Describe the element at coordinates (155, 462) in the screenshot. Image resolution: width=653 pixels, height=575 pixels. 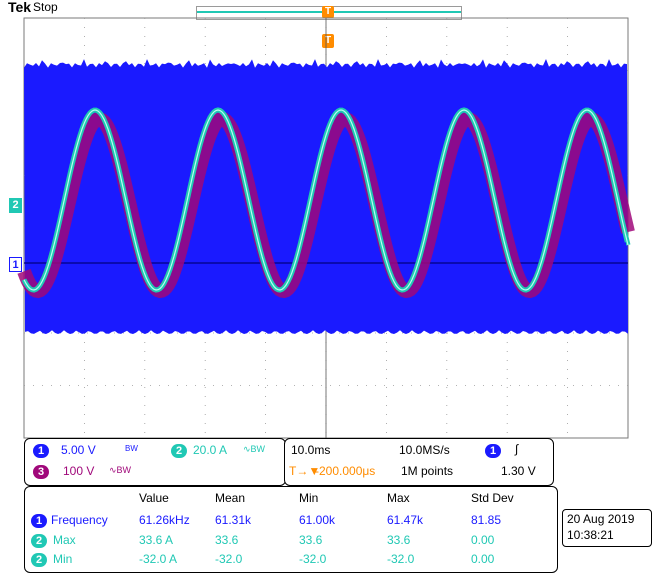
I see `channel-settings-panel: 1 5.00 V BW 2 20.0 A ∿BW 3 100 V ∿BW` at that location.